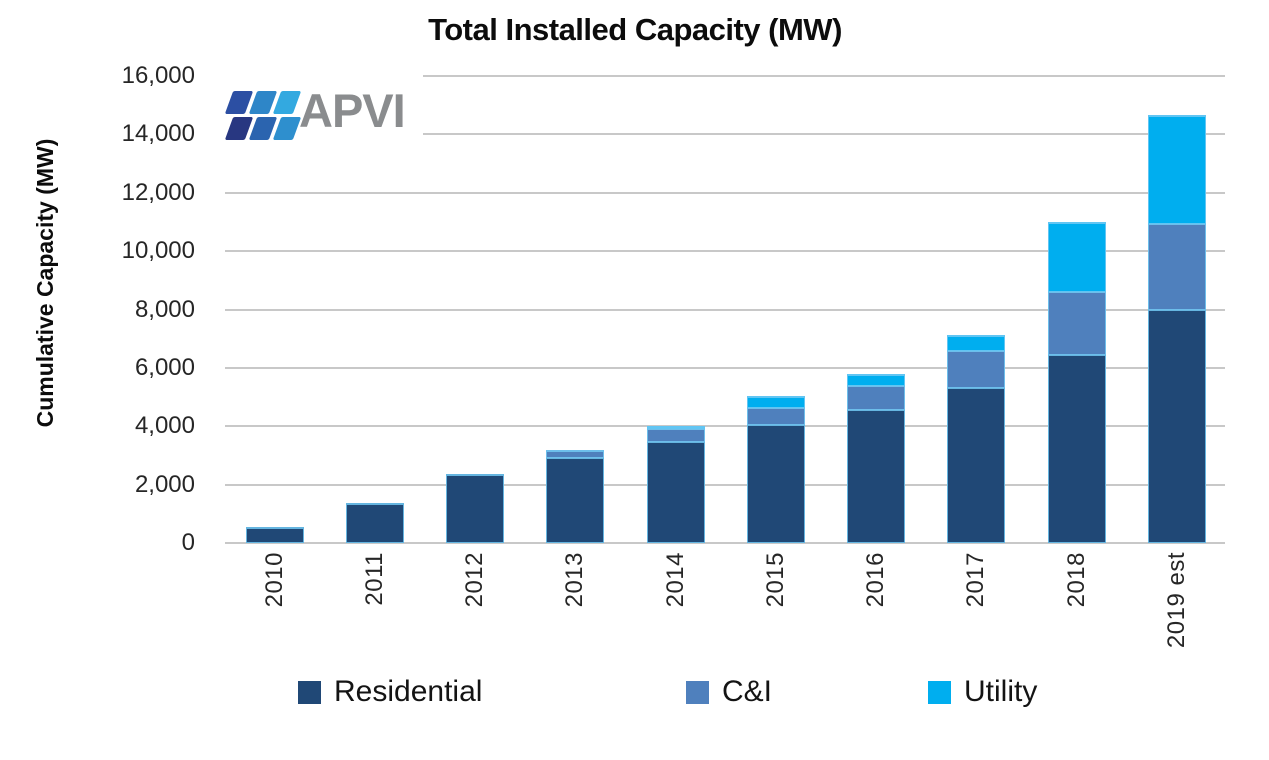 The image size is (1269, 760). I want to click on bar-2010, so click(274, 534).